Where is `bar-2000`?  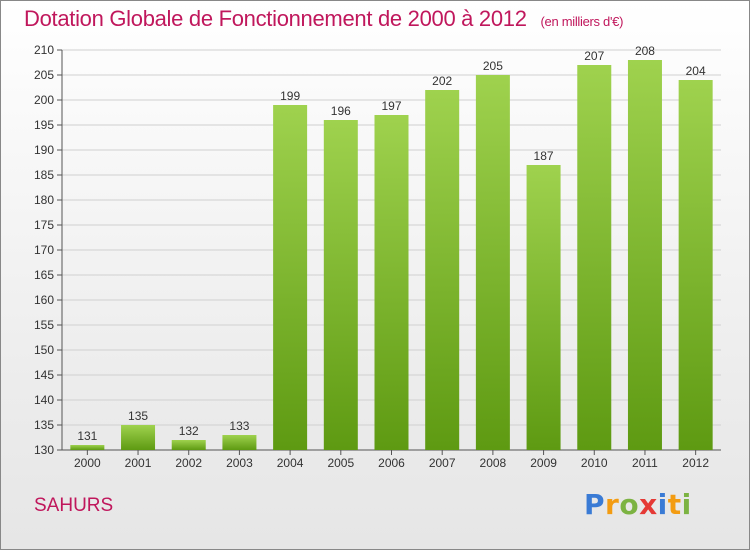
bar-2000 is located at coordinates (87, 447).